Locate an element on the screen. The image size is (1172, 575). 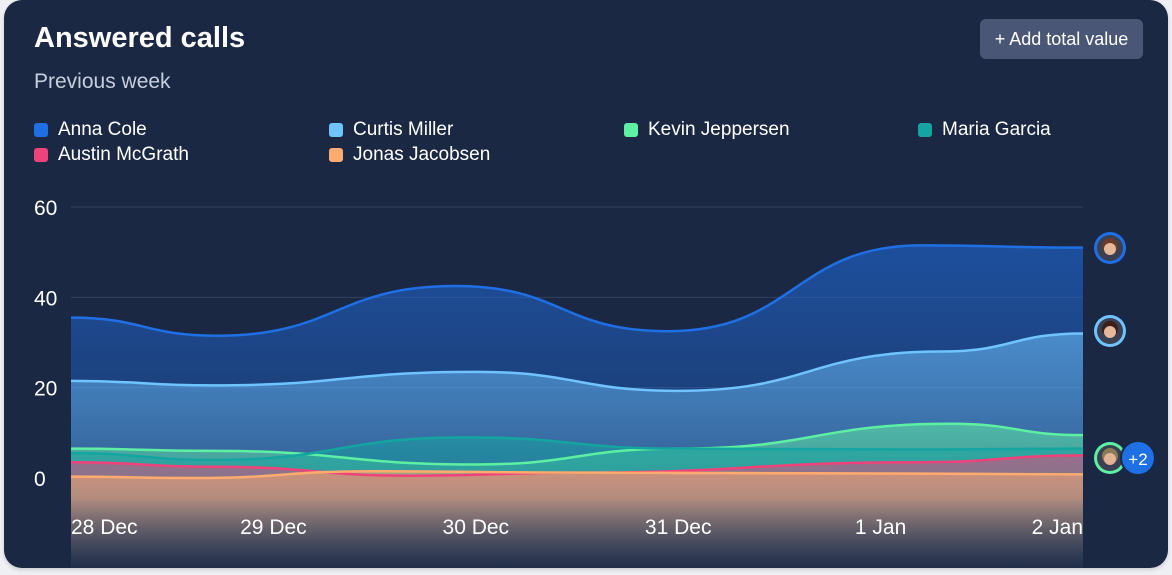
x-tick-label: 29 Dec is located at coordinates (273, 527).